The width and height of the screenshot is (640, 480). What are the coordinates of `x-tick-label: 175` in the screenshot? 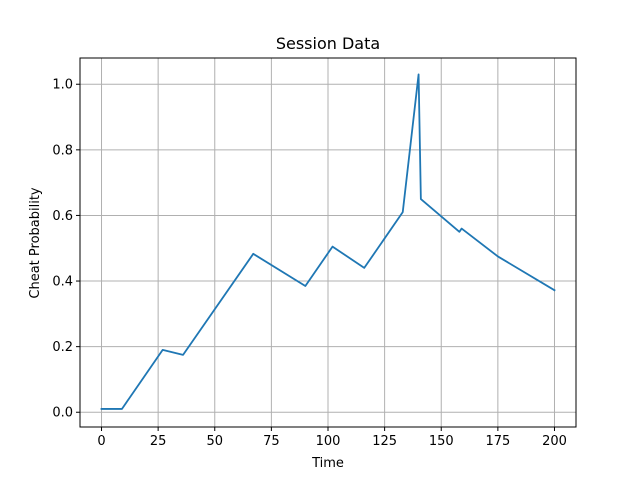 It's located at (497, 441).